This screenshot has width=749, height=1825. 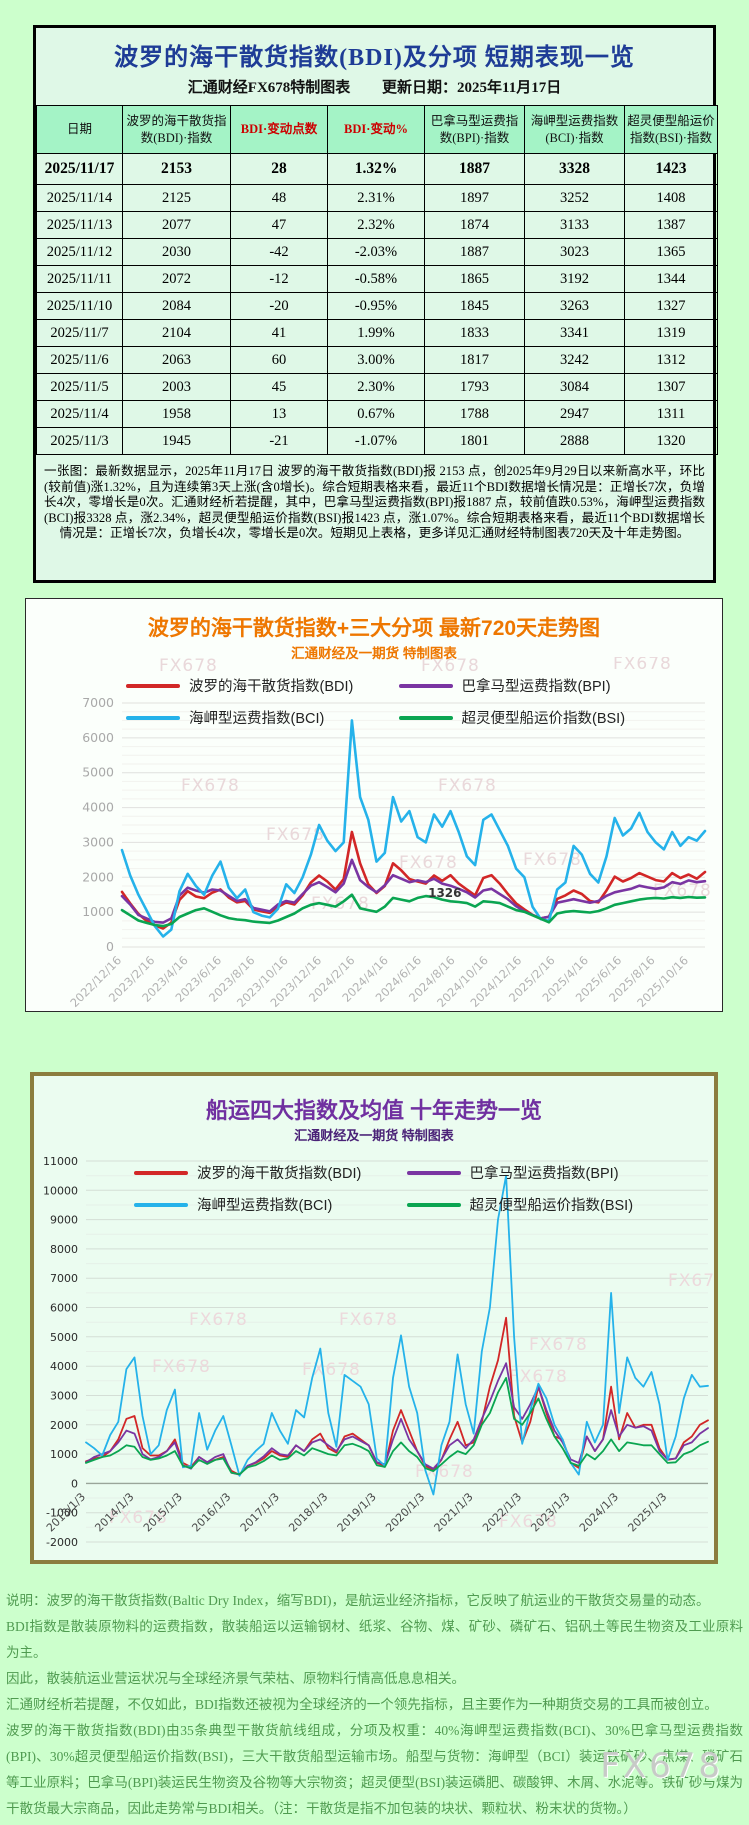 What do you see at coordinates (62, 1542) in the screenshot?
I see `y-tick-label: -2000` at bounding box center [62, 1542].